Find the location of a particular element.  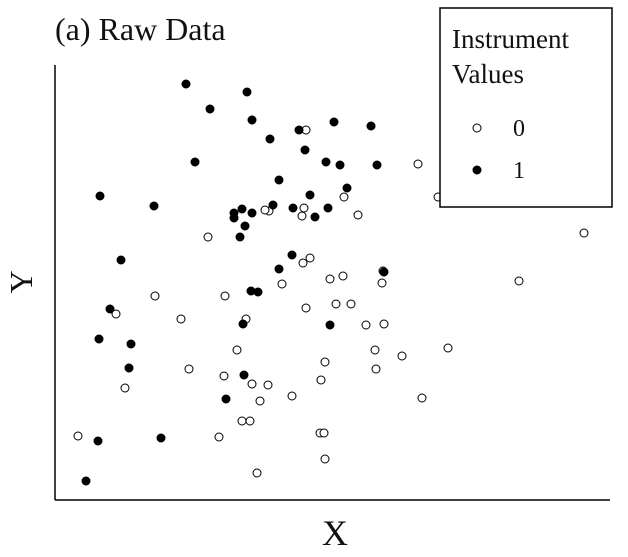

y-axis-label: Y is located at coordinates (21, 281).